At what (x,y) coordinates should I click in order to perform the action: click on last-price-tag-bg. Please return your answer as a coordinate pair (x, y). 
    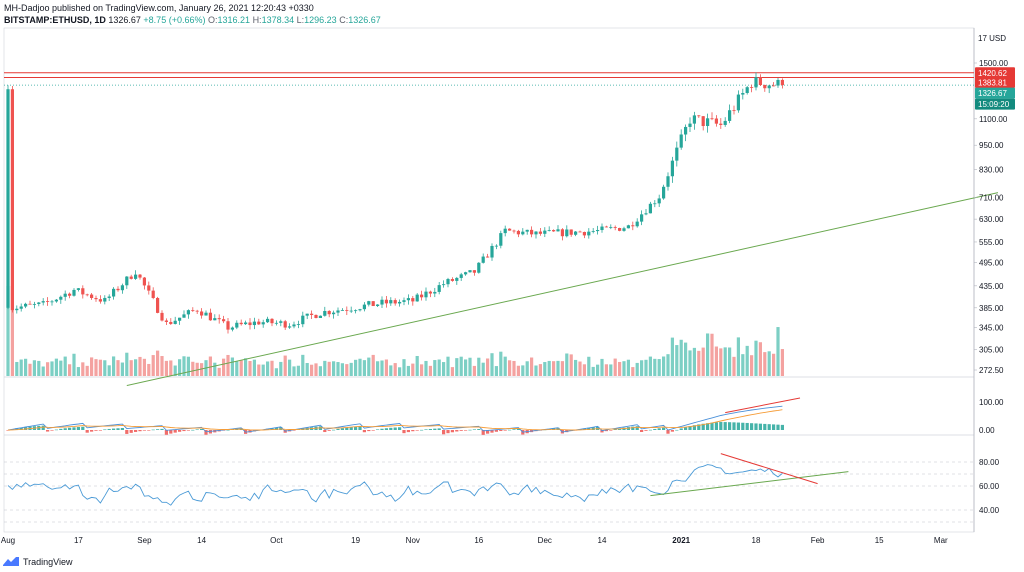
    Looking at the image, I should click on (995, 93).